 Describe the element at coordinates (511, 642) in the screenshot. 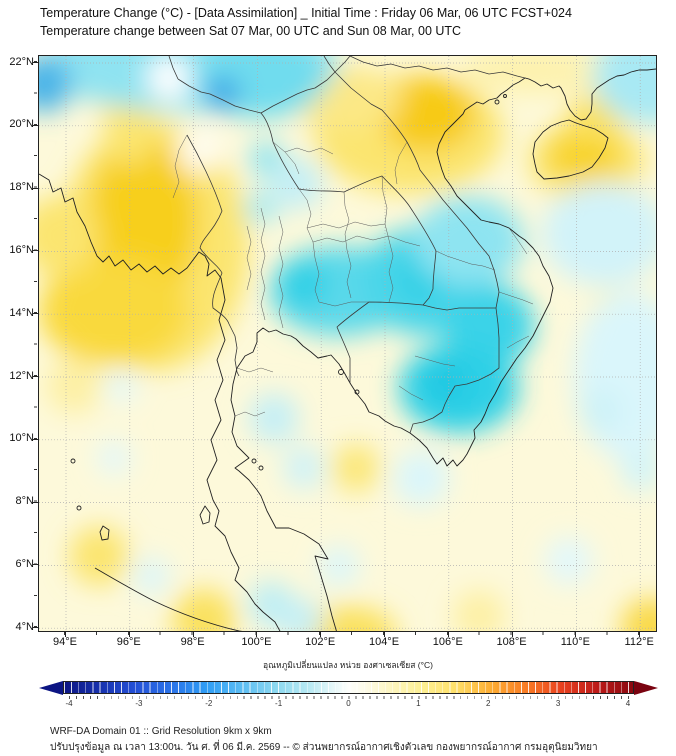

I see `x-axis-label: 108°E` at that location.